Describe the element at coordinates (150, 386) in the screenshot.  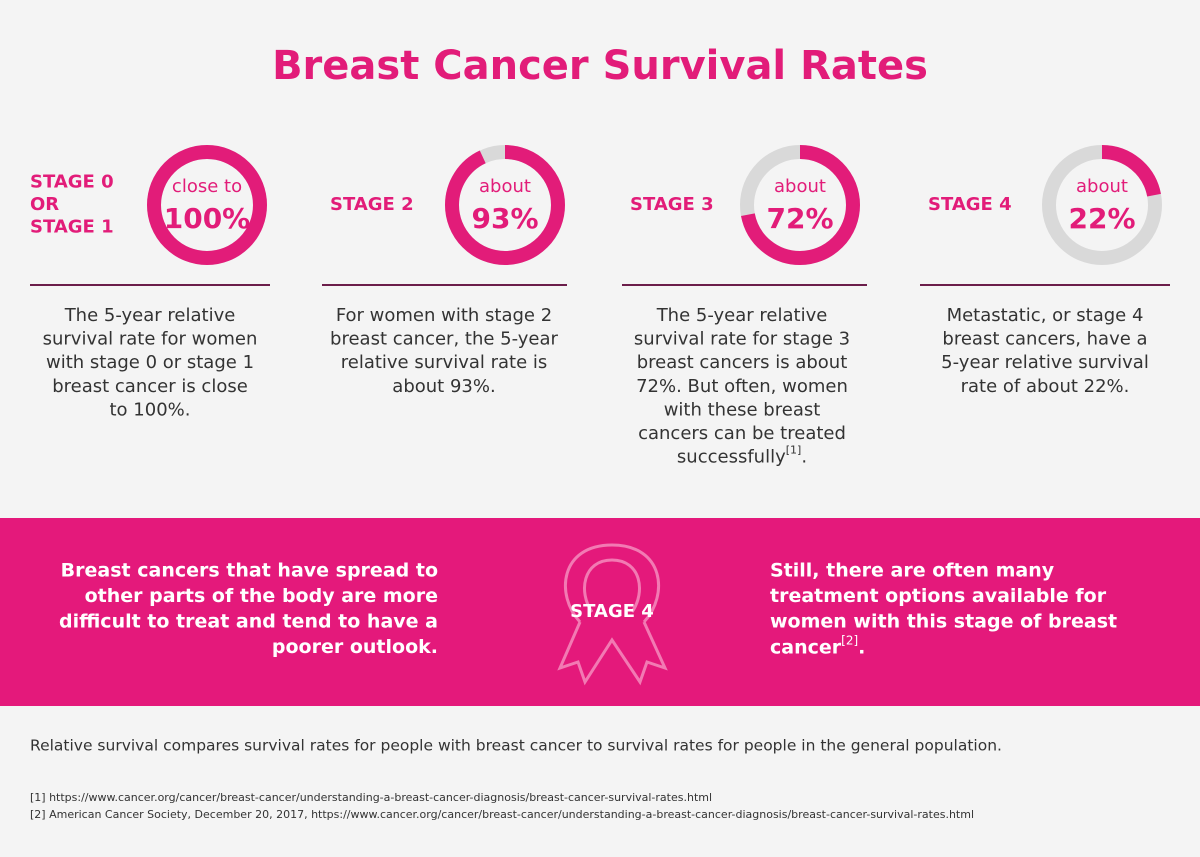
I see `description-line: breast cancer is close` at that location.